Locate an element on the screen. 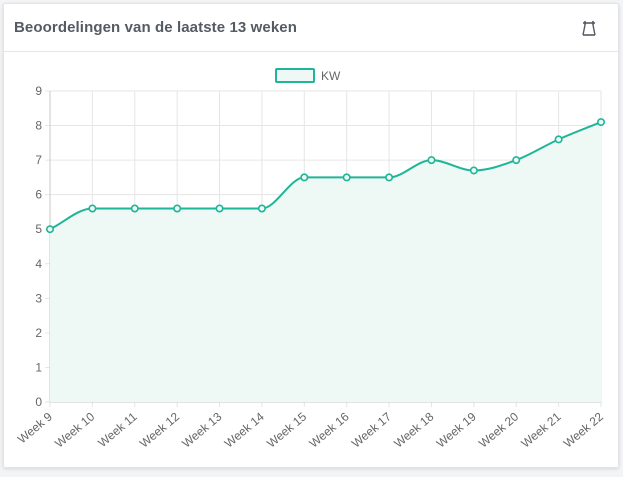 The width and height of the screenshot is (623, 477). x-tick-label: Week 21 is located at coordinates (540, 429).